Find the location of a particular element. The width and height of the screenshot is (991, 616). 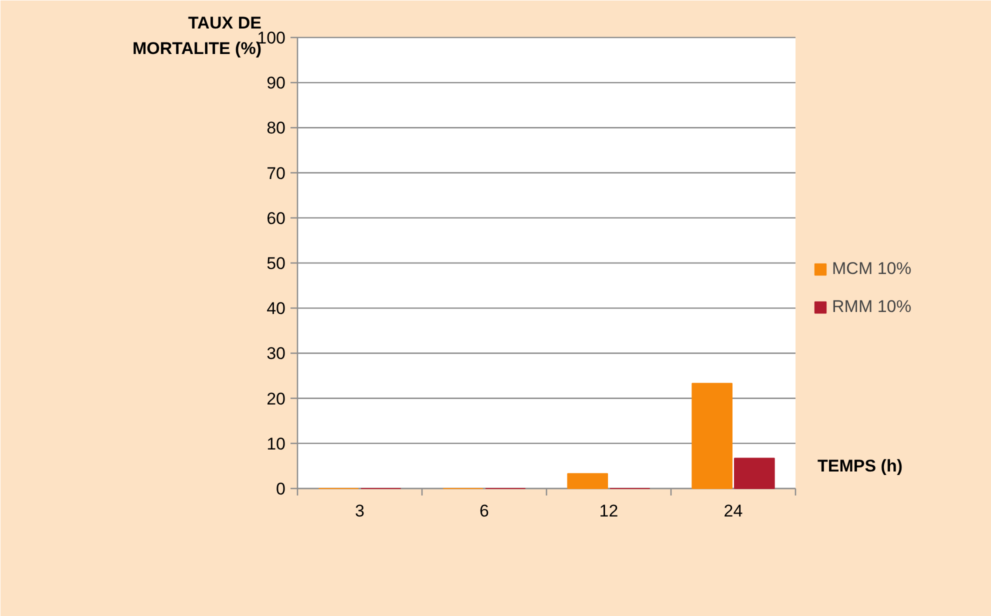

y-tick-label: 40 is located at coordinates (276, 308).